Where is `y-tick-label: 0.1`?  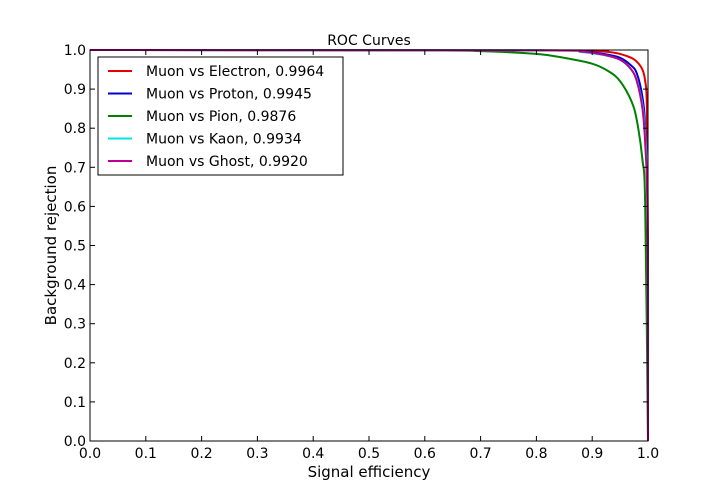
y-tick-label: 0.1 is located at coordinates (75, 403).